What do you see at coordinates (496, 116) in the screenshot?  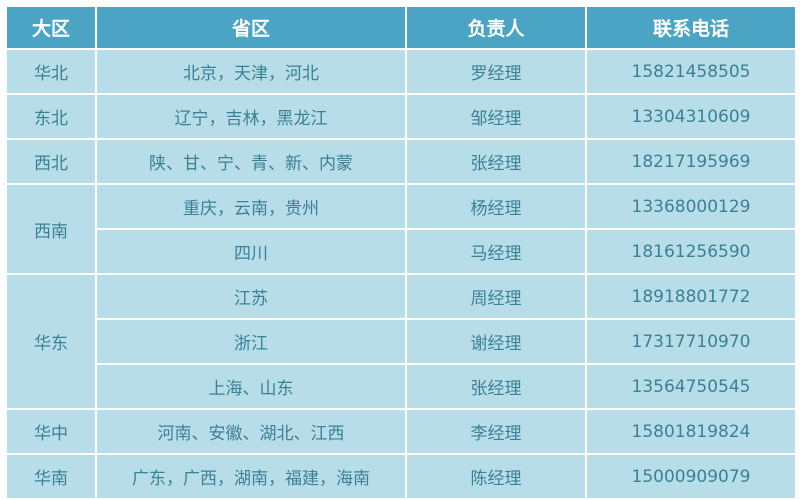 I see `manager-cell: 邹经理` at bounding box center [496, 116].